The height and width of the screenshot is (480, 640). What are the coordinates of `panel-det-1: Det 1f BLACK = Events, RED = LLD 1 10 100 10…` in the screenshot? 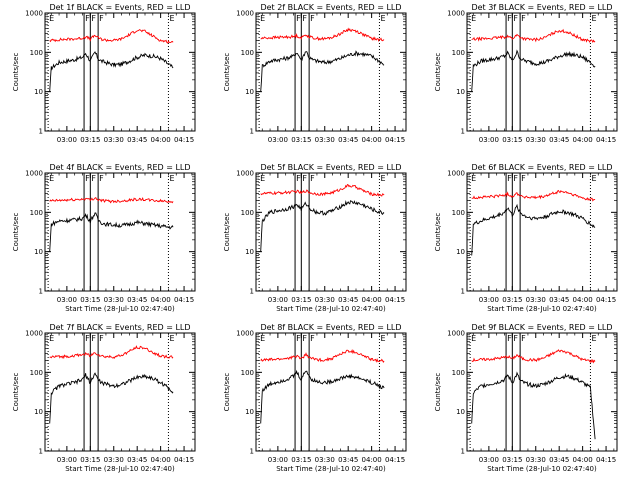 It's located at (104, 73).